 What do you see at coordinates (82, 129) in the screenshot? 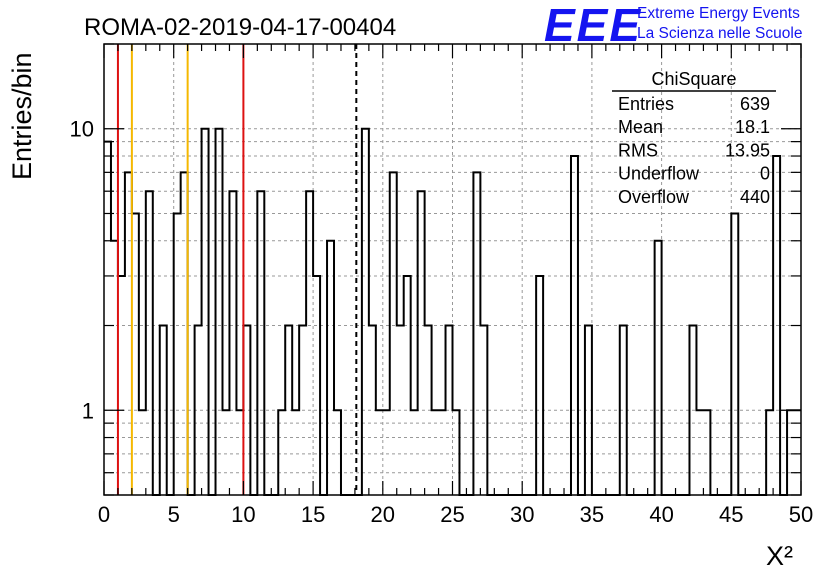
I see `y-tick-label: 10` at bounding box center [82, 129].